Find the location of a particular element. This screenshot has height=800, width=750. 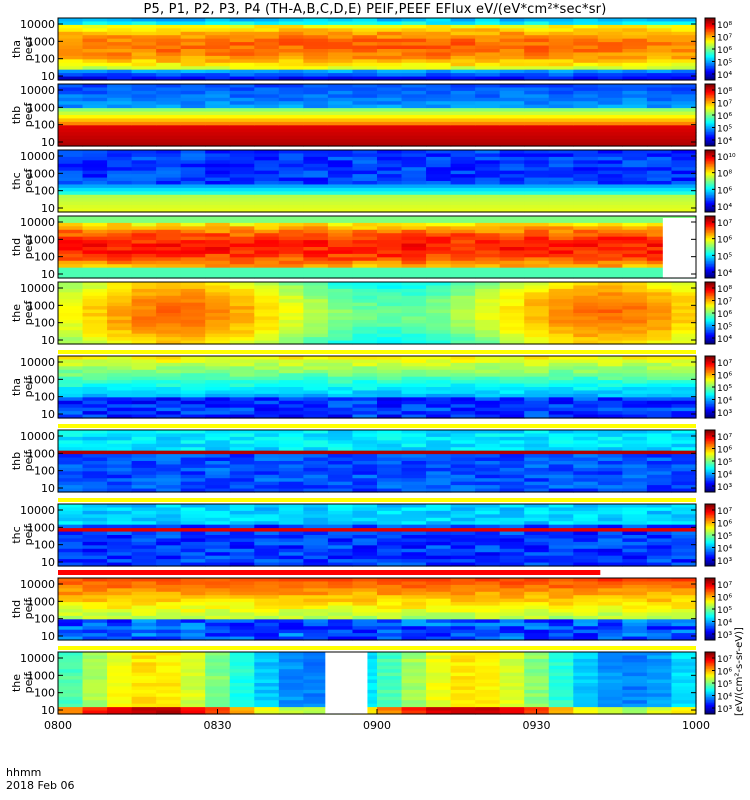

colorbar-tick-label: 10⁵ is located at coordinates (724, 389).